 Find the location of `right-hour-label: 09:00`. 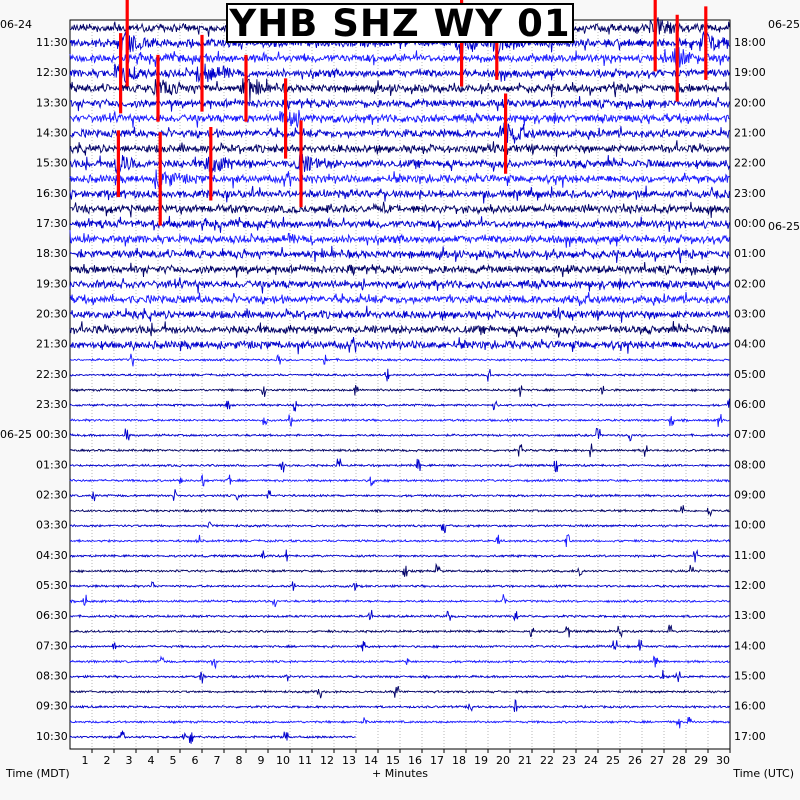

right-hour-label: 09:00 is located at coordinates (750, 495).